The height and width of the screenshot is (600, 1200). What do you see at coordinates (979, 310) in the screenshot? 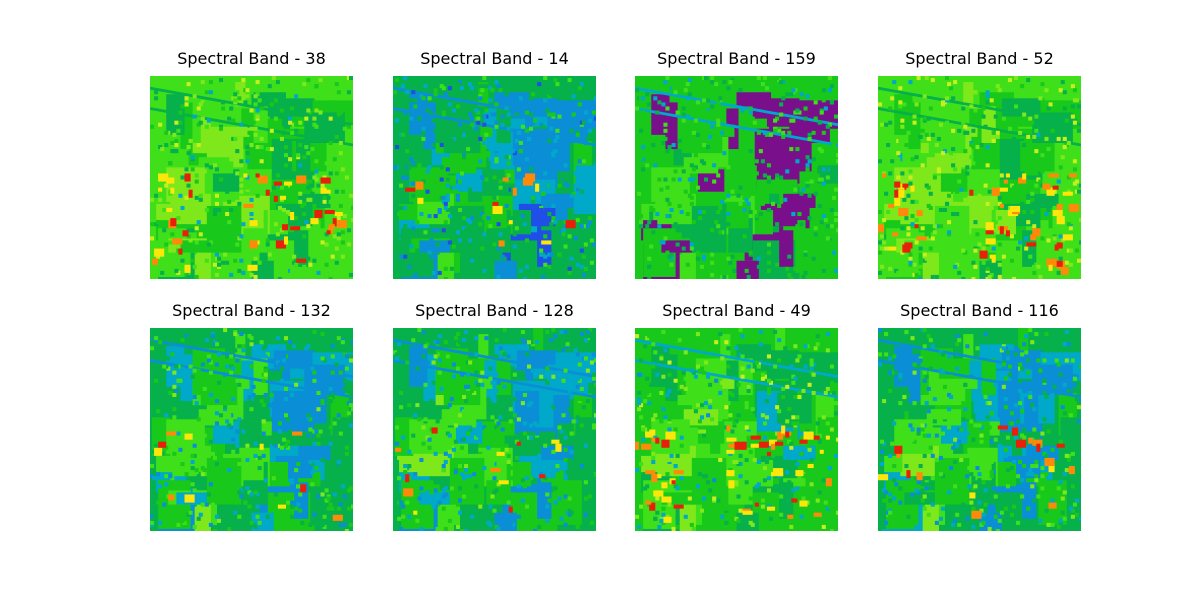
I see `panel-title: Spectral Band - 116` at bounding box center [979, 310].